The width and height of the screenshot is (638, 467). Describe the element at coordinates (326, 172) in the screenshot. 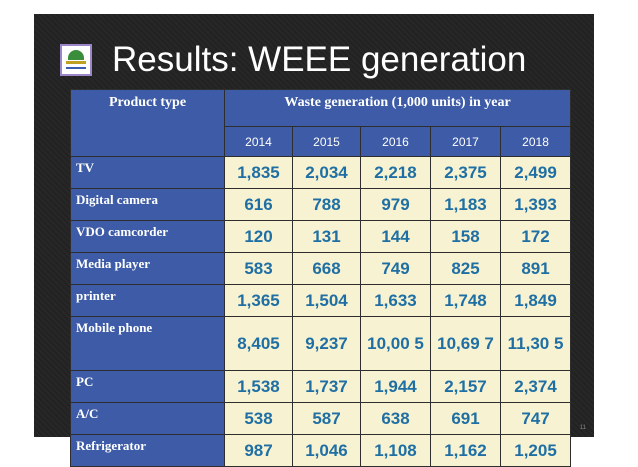

I see `value-cell: 2,034` at that location.